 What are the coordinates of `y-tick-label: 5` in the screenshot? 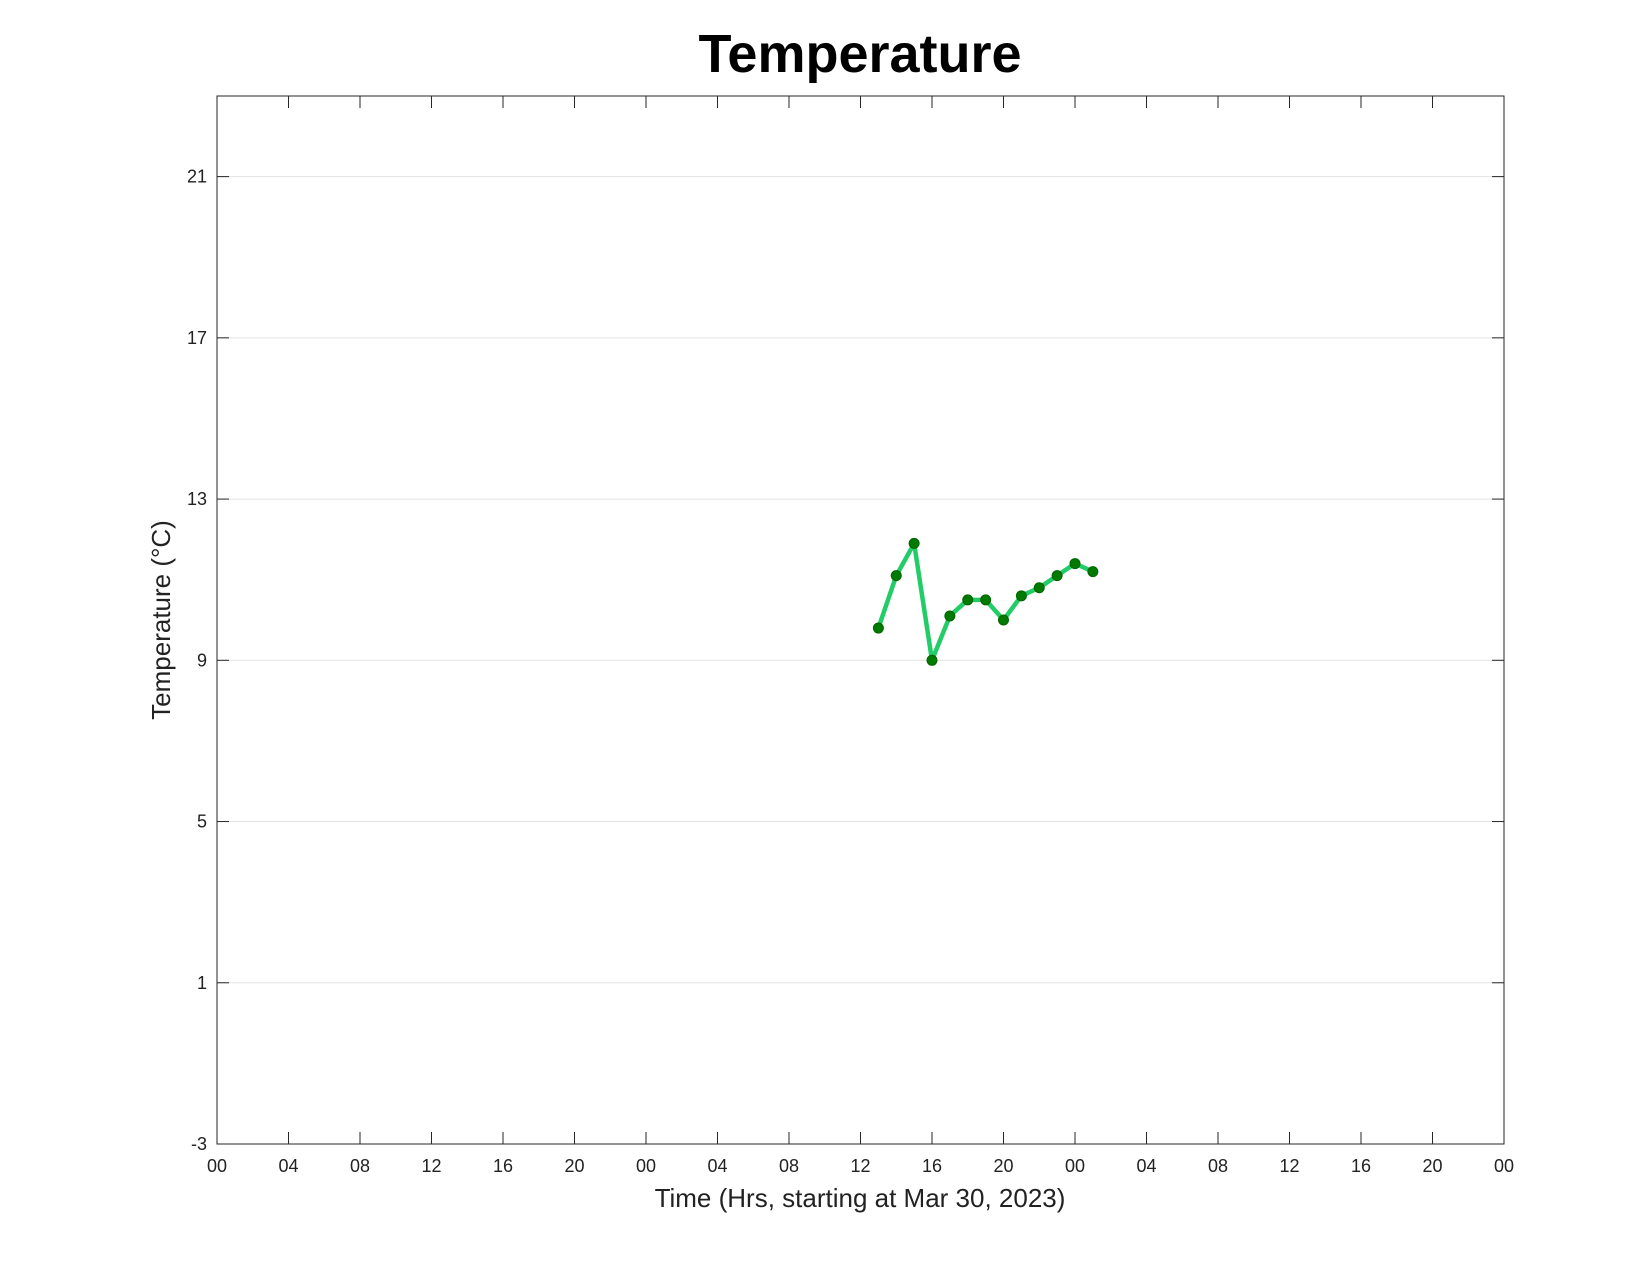 It's located at (202, 822).